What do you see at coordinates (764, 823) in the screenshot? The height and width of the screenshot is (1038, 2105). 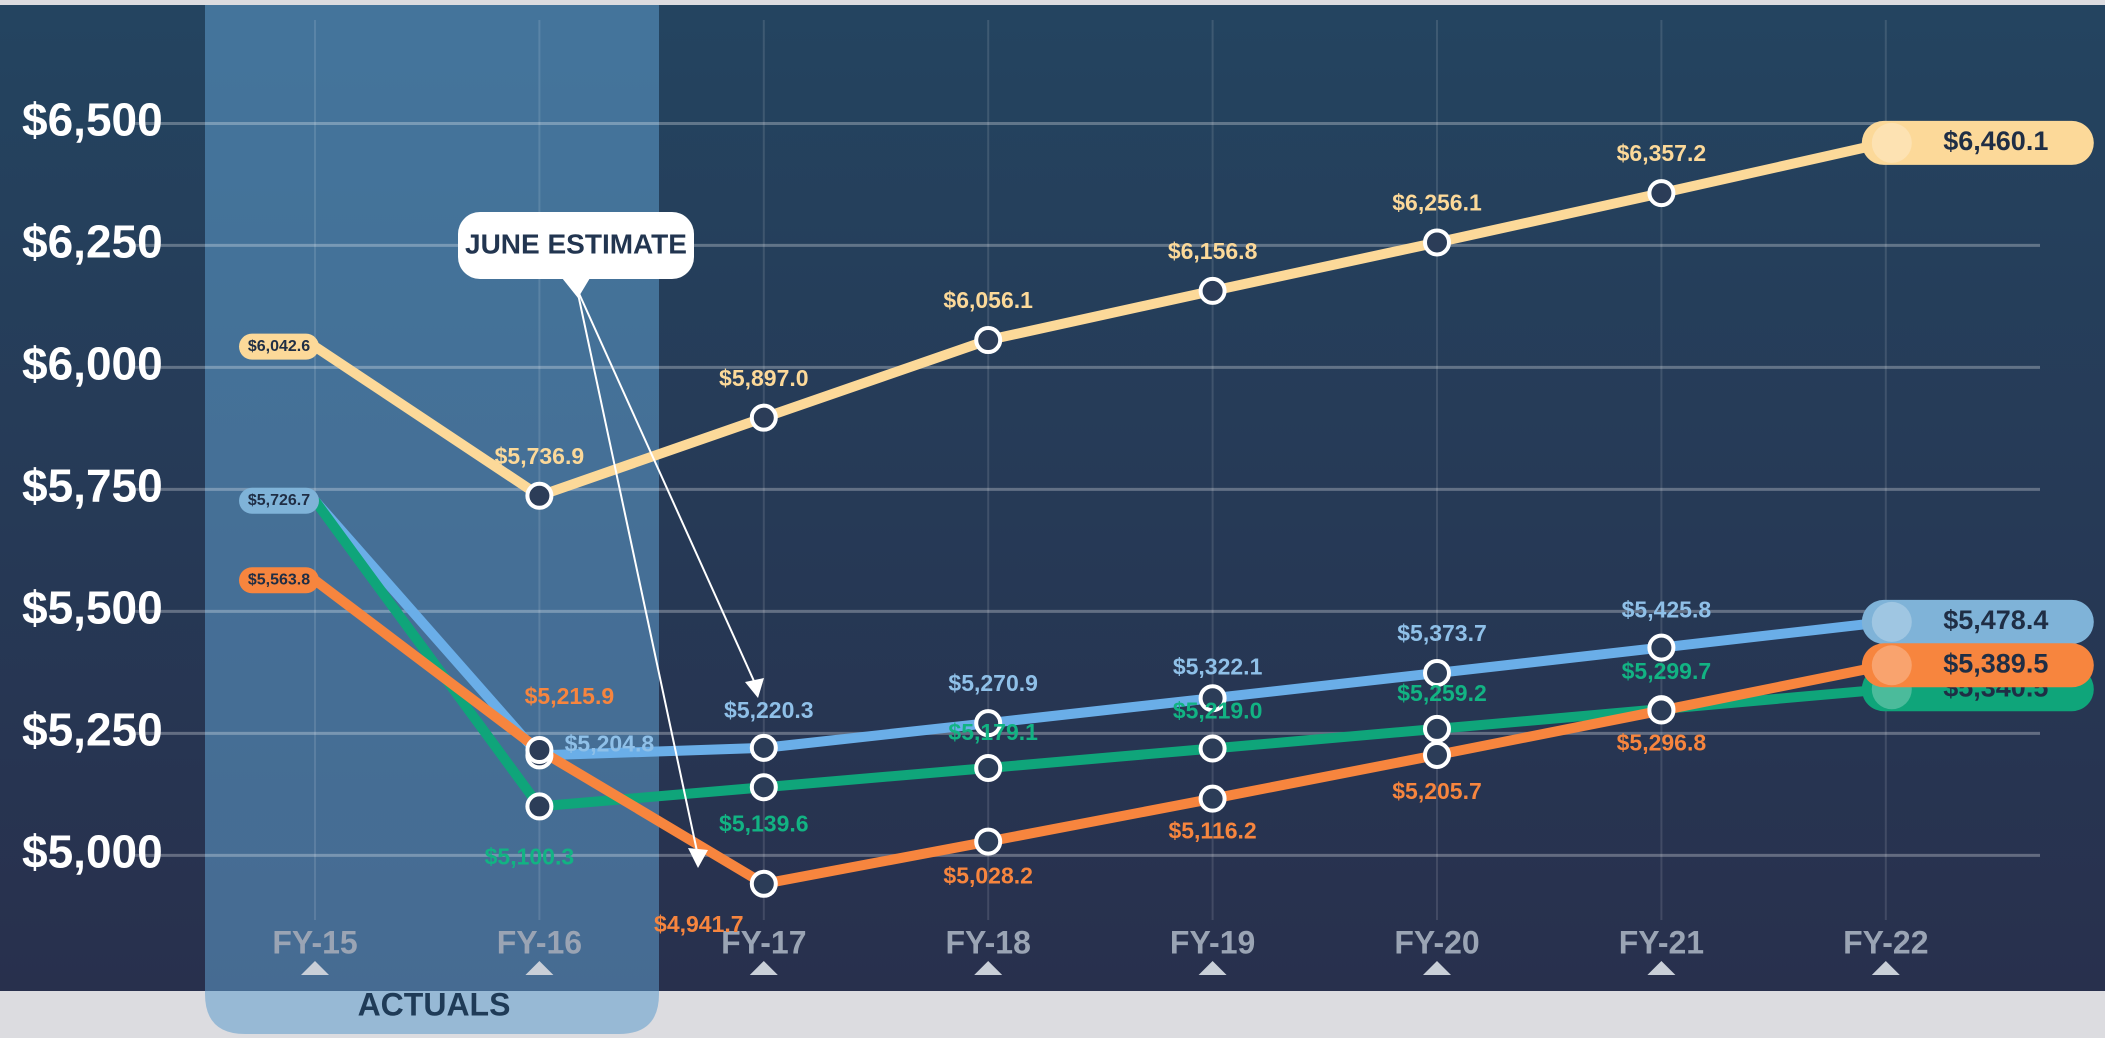 I see `data-label: $5,139.6` at bounding box center [764, 823].